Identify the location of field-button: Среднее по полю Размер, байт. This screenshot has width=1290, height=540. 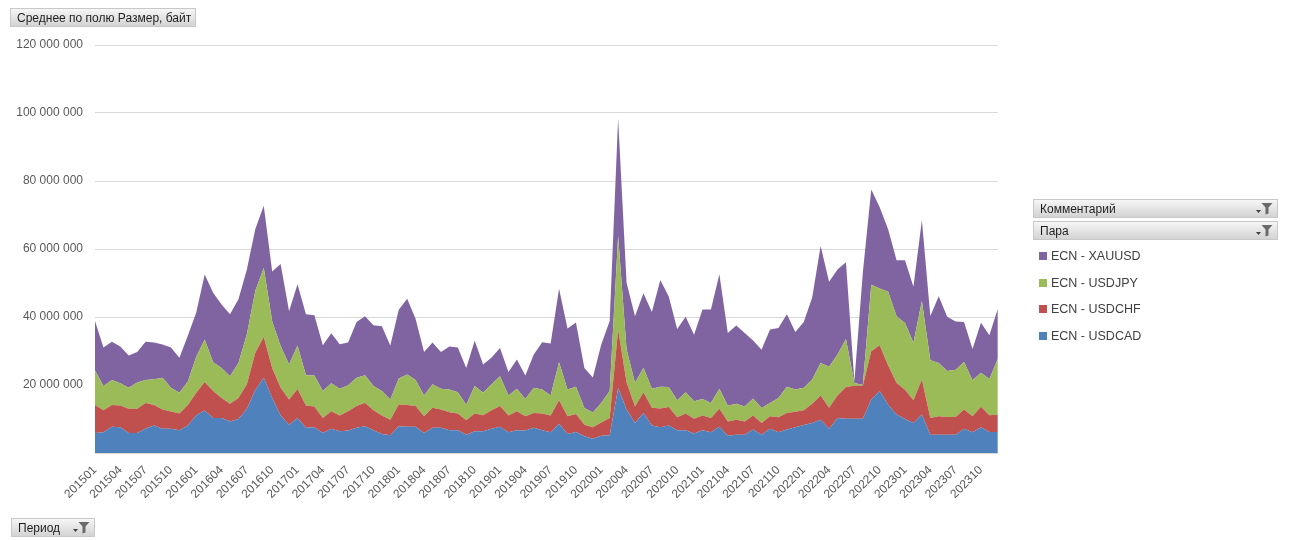
(103, 17).